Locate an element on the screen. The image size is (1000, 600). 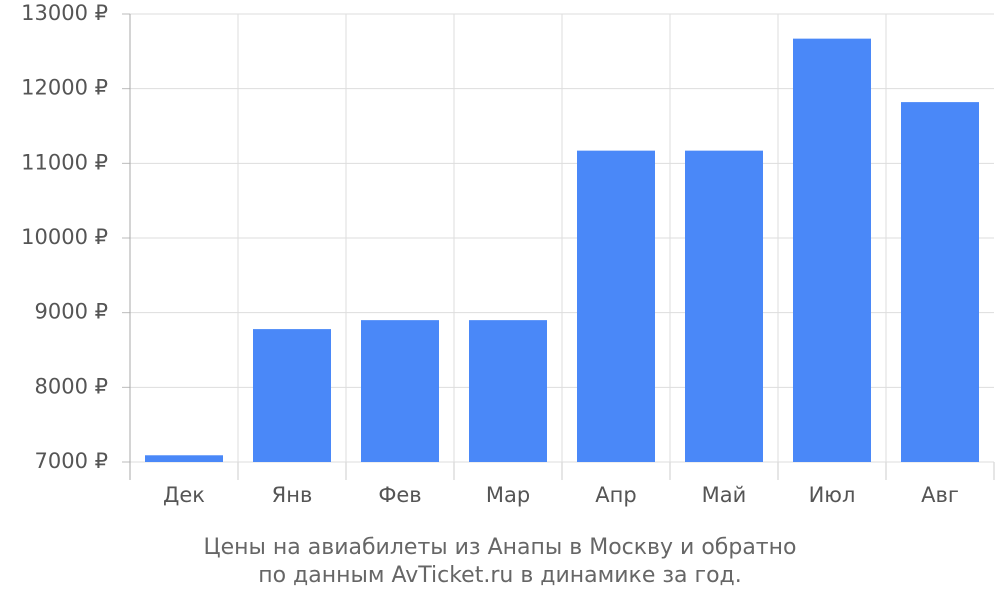
x-tick-label: Дек is located at coordinates (184, 495).